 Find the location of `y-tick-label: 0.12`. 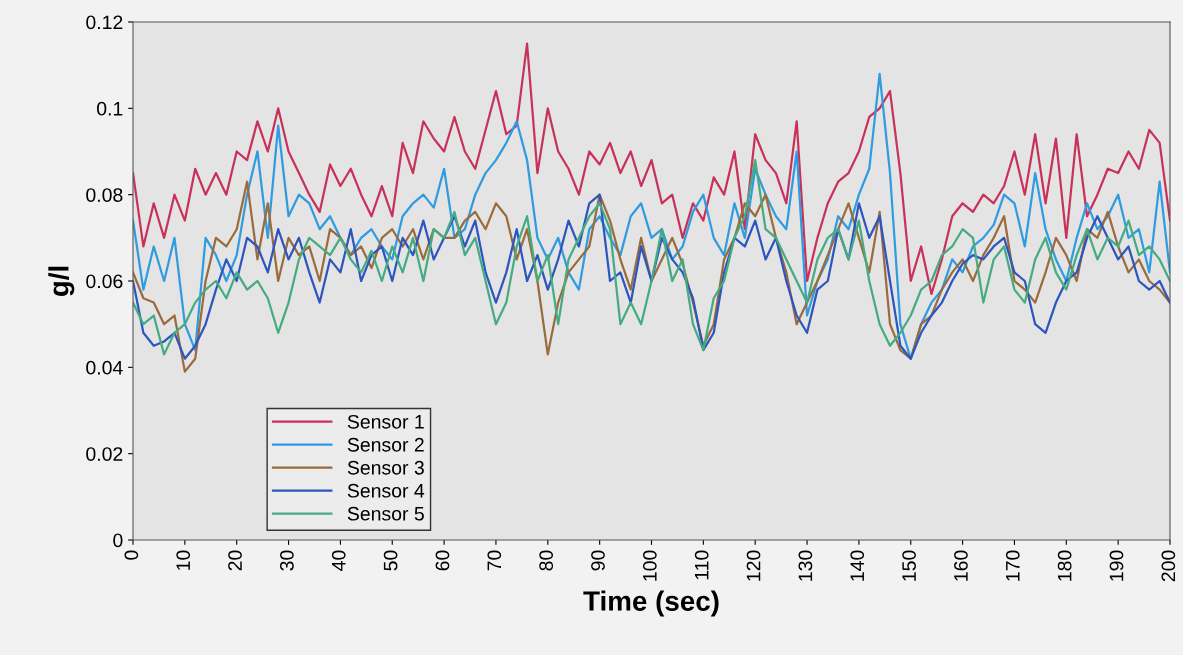

y-tick-label: 0.12 is located at coordinates (104, 22).